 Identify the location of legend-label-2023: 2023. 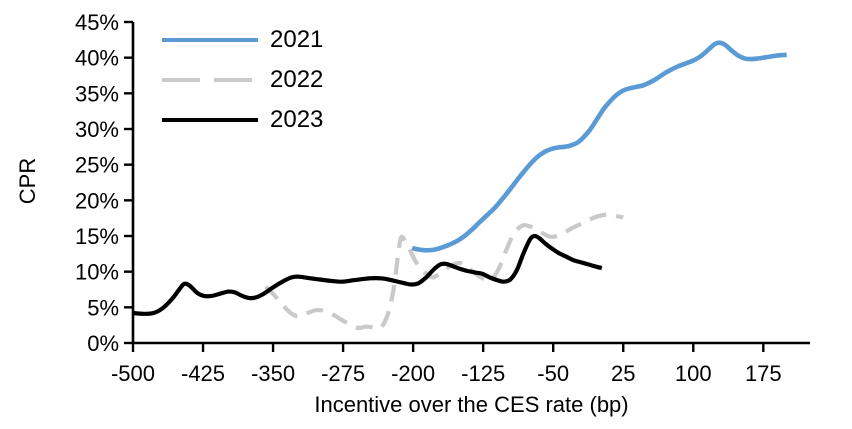
(297, 119).